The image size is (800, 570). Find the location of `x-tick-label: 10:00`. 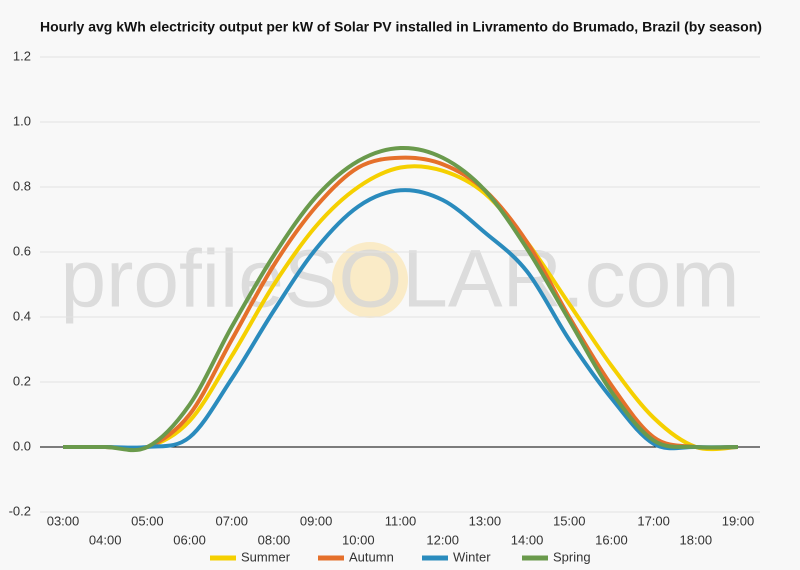

x-tick-label: 10:00 is located at coordinates (358, 539).